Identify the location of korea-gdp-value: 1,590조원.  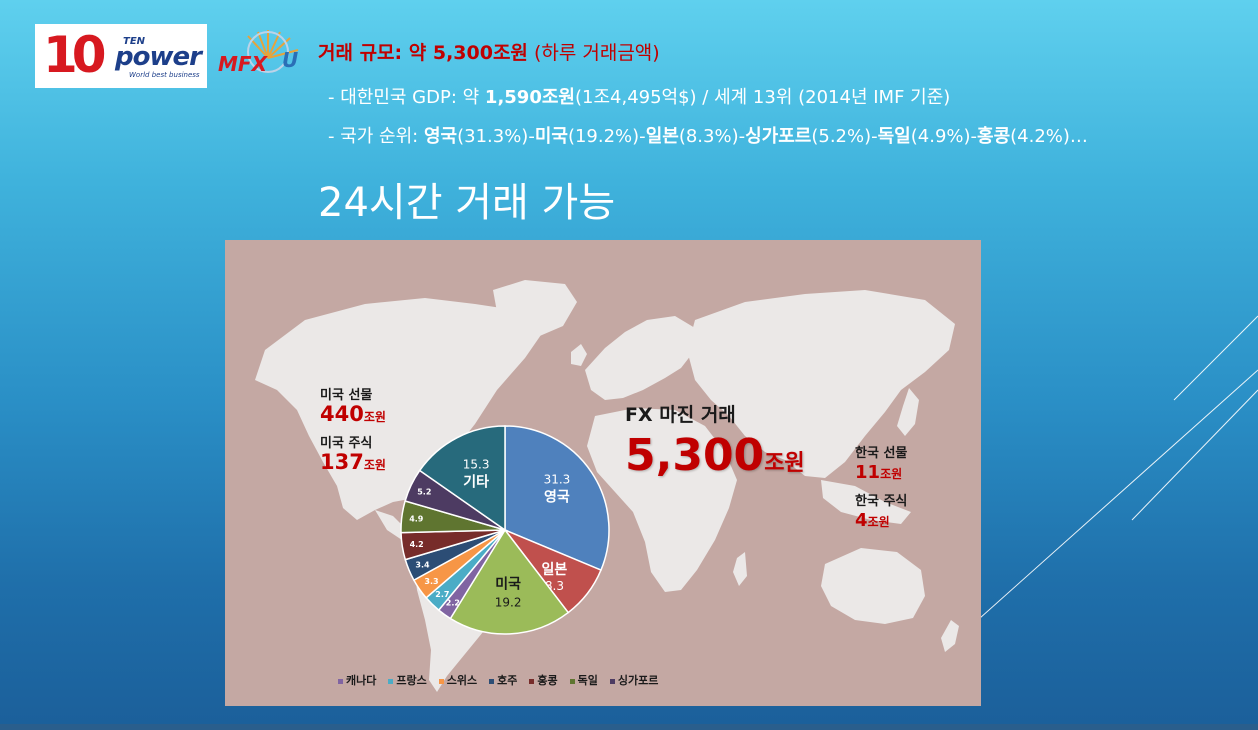
(529, 97).